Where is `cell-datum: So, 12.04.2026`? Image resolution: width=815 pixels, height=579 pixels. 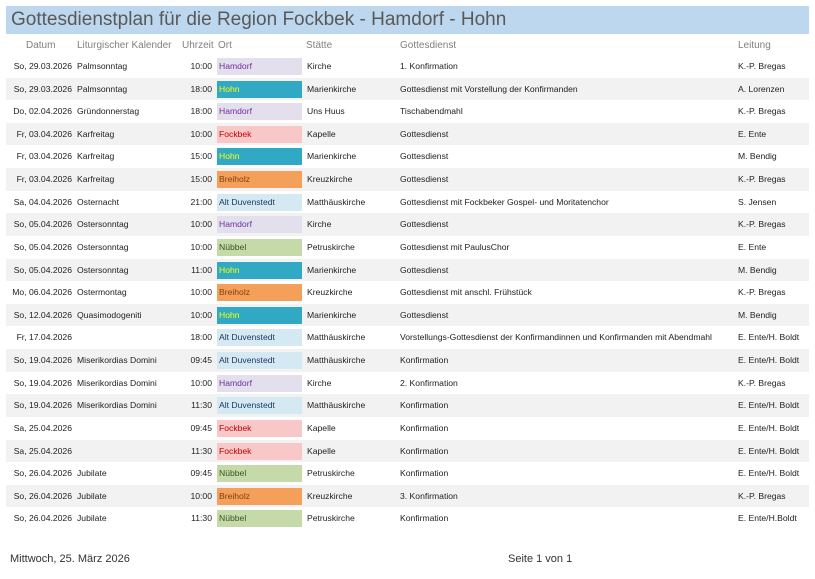 cell-datum: So, 12.04.2026 is located at coordinates (42, 314).